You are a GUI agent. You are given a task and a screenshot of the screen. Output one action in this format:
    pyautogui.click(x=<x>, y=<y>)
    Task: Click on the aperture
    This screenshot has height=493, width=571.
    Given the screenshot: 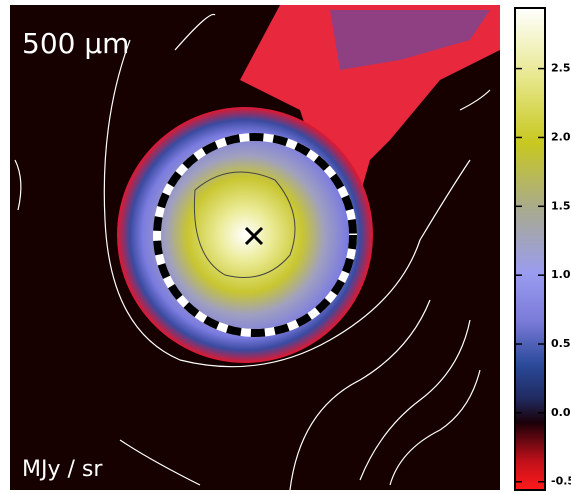 What is the action you would take?
    pyautogui.click(x=255, y=235)
    